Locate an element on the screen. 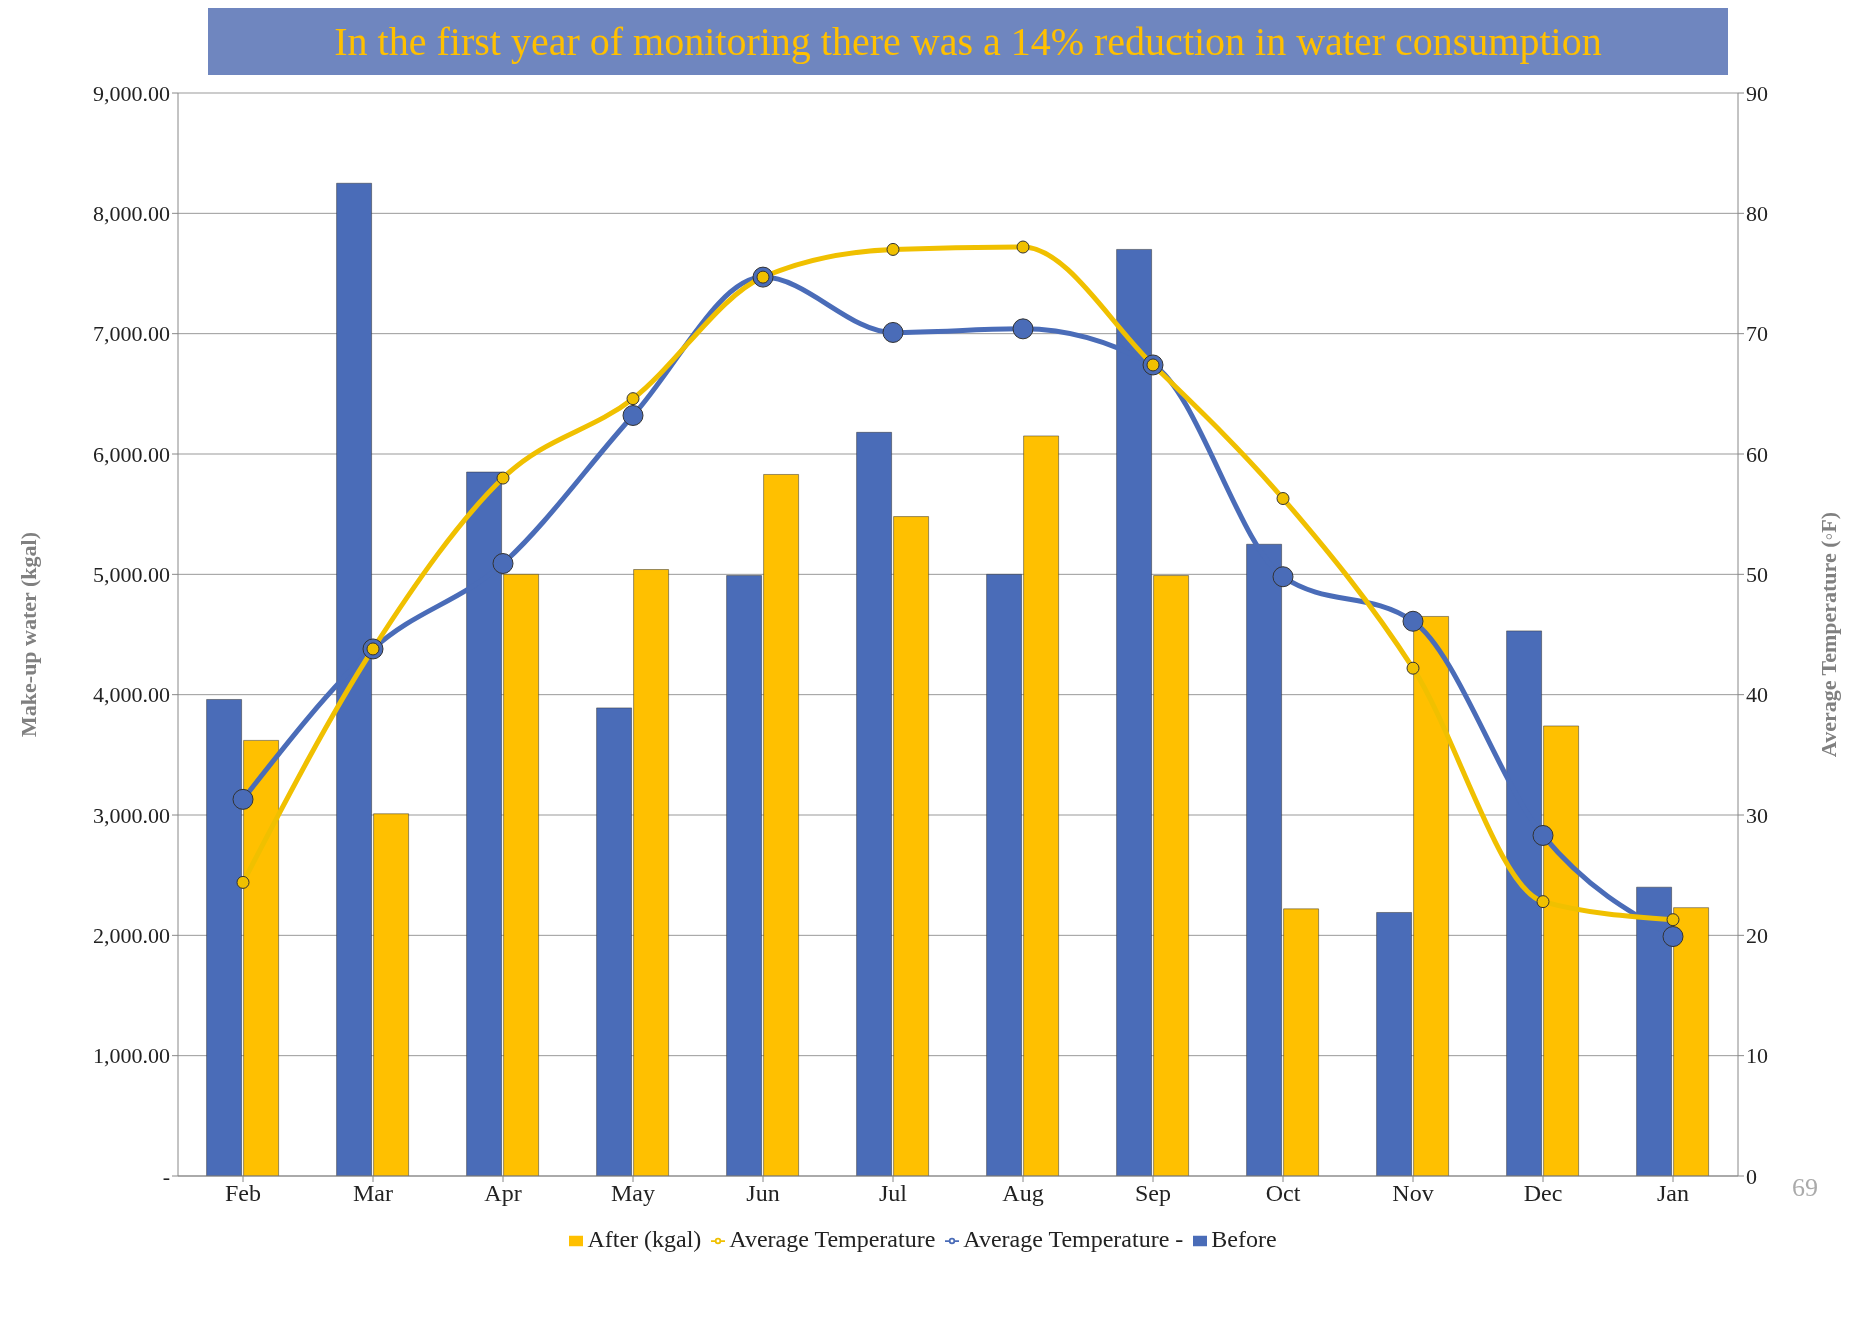  x-tick-label: May is located at coordinates (633, 1193).